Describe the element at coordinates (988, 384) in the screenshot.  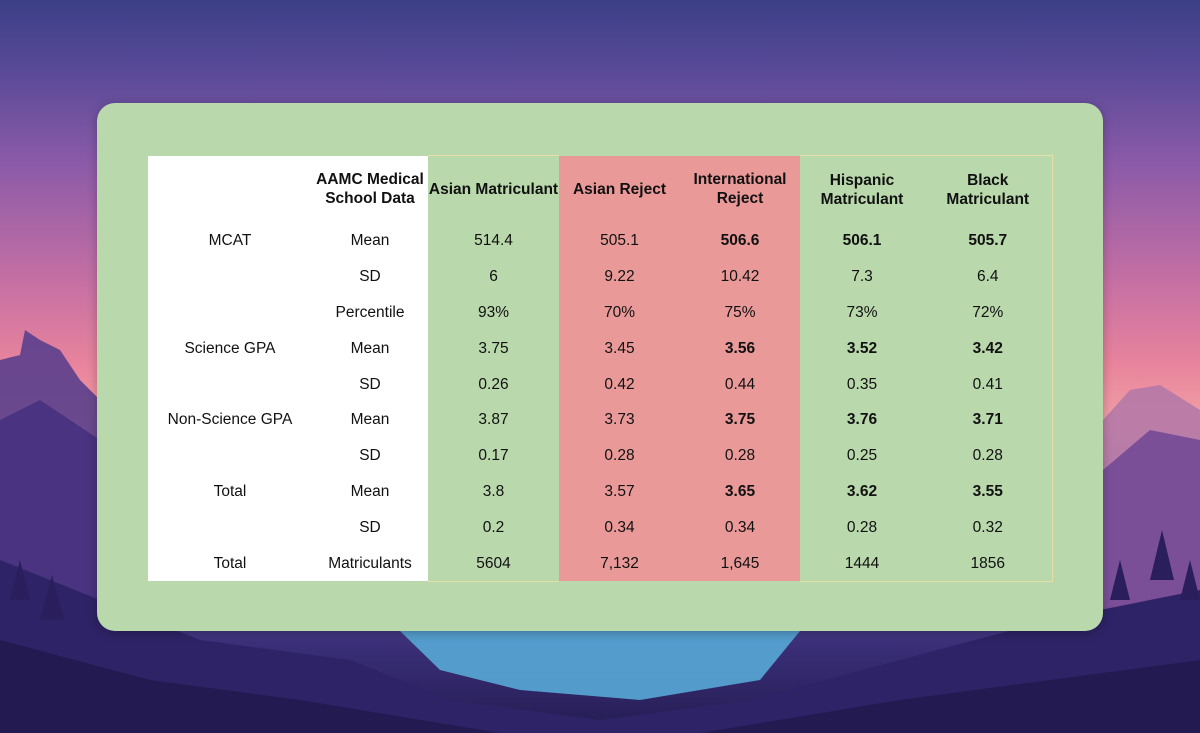
I see `cell-black-matriculant: 0.41` at that location.